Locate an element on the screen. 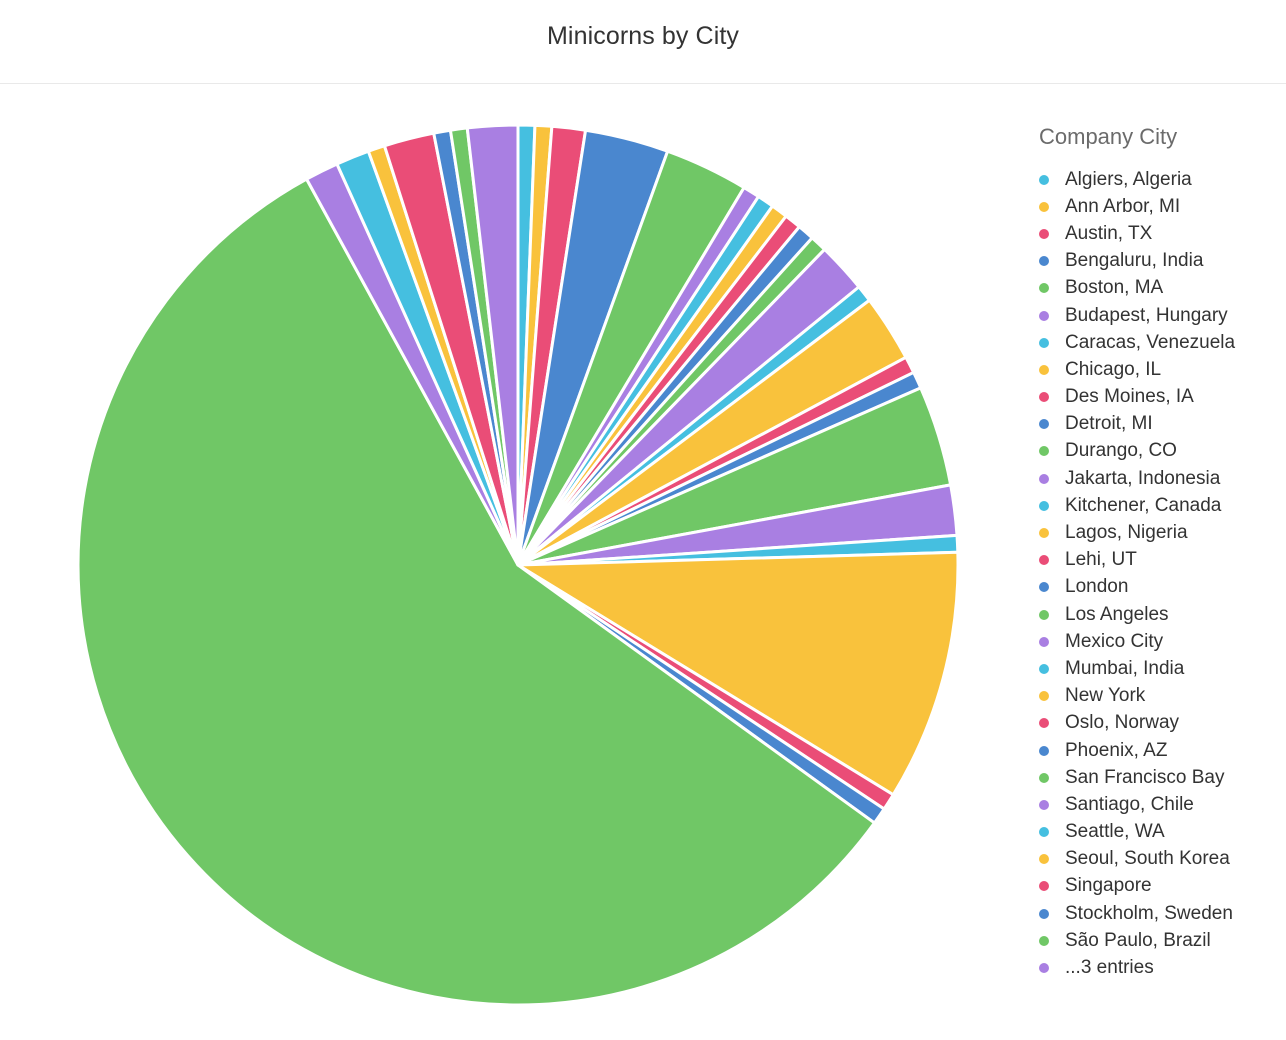 The image size is (1286, 1040). legend-item-0: Algiers, Algeria is located at coordinates (1159, 179).